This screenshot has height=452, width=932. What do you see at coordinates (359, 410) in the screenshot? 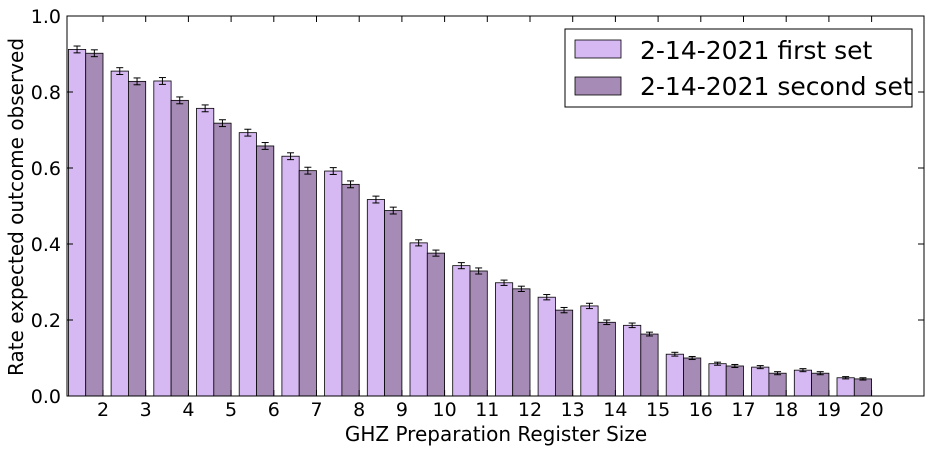
I see `x-tick-label: 8` at bounding box center [359, 410].